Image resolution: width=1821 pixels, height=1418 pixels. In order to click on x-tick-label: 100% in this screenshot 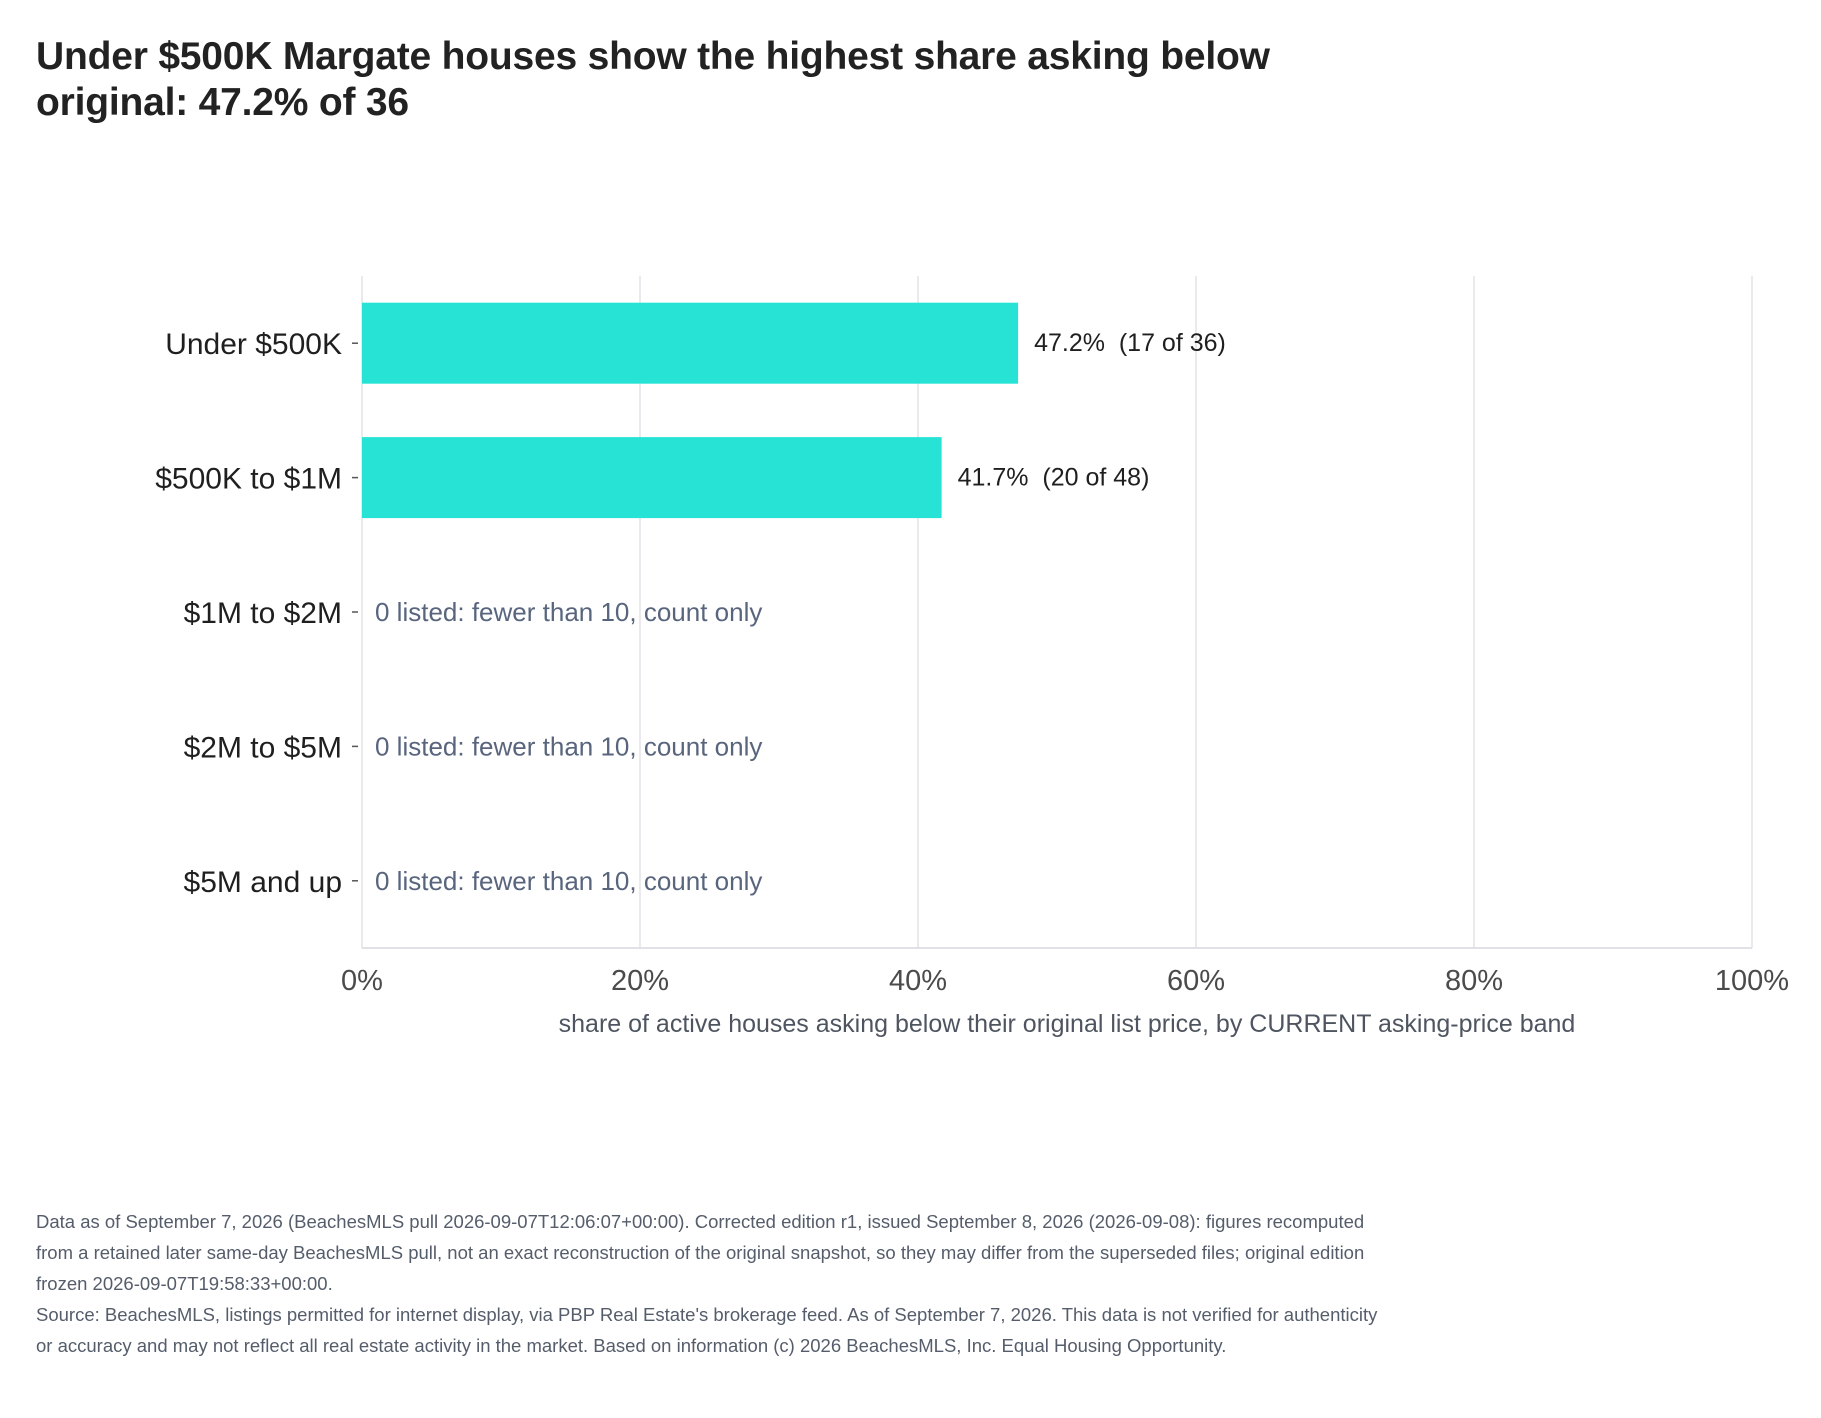, I will do `click(1752, 981)`.